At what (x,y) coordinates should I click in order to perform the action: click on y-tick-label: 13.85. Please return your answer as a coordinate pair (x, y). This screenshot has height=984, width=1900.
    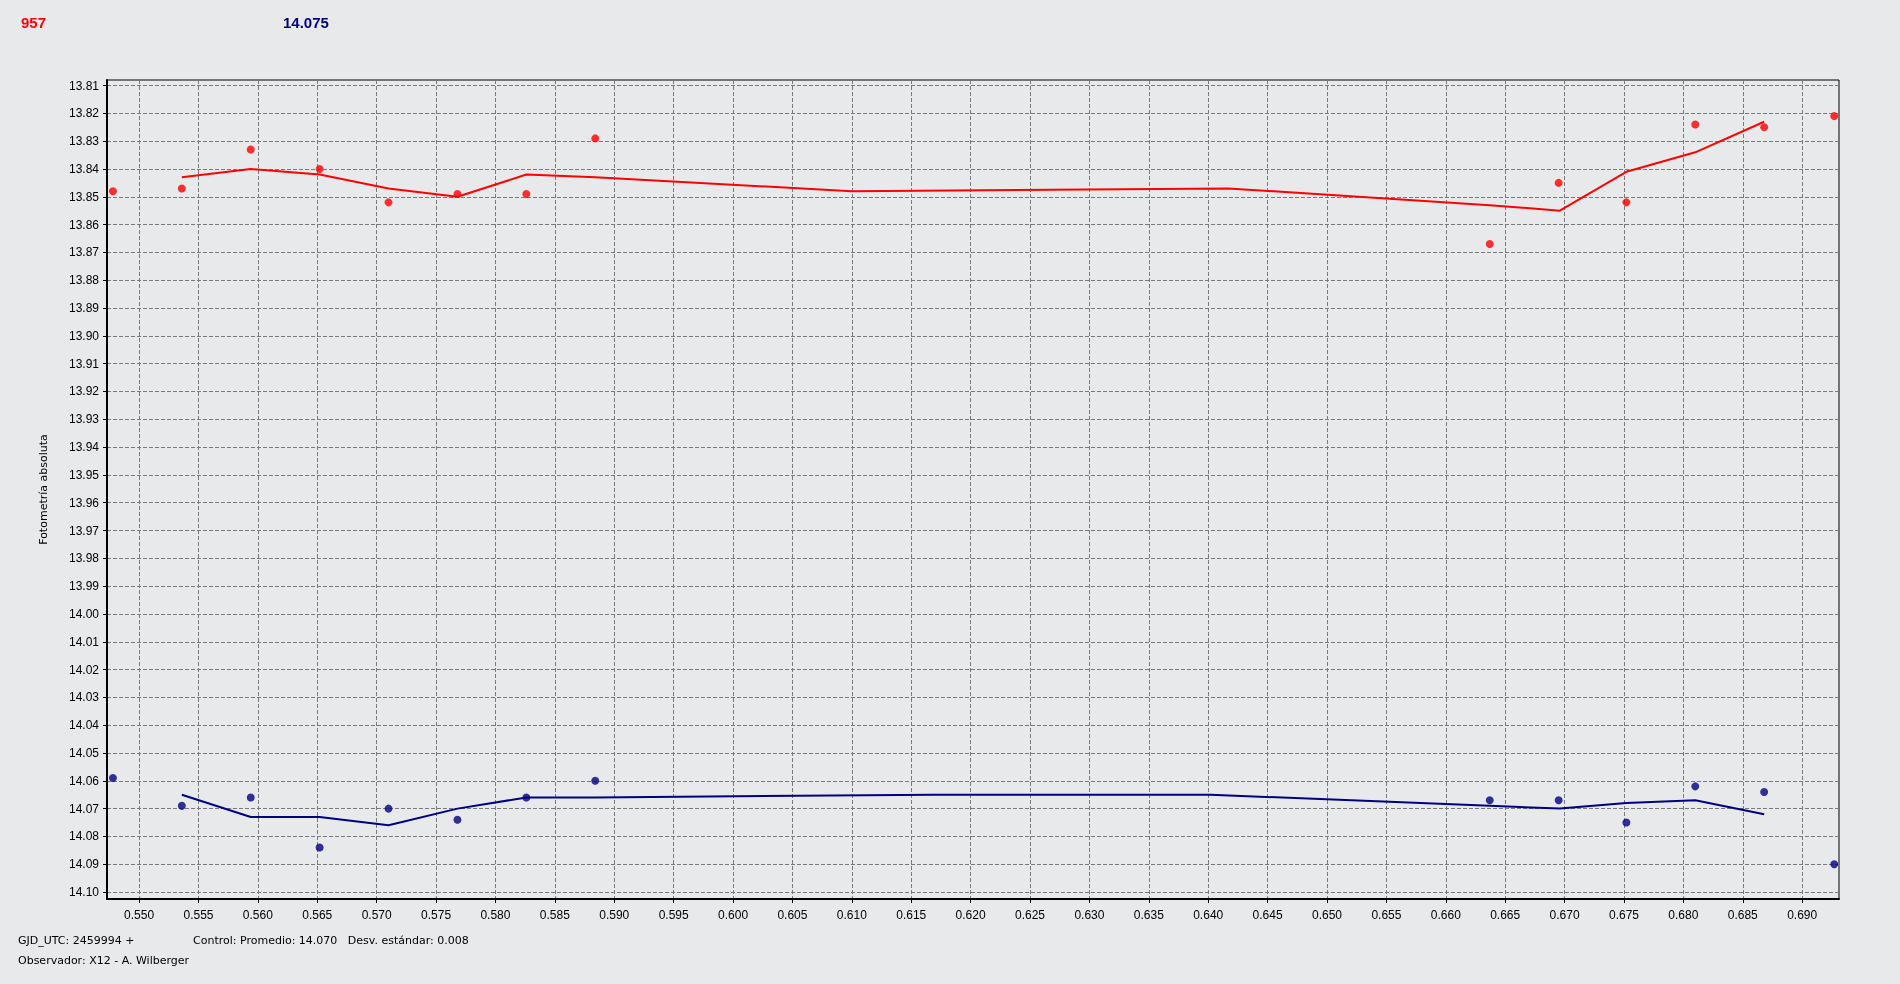
    Looking at the image, I should click on (84, 196).